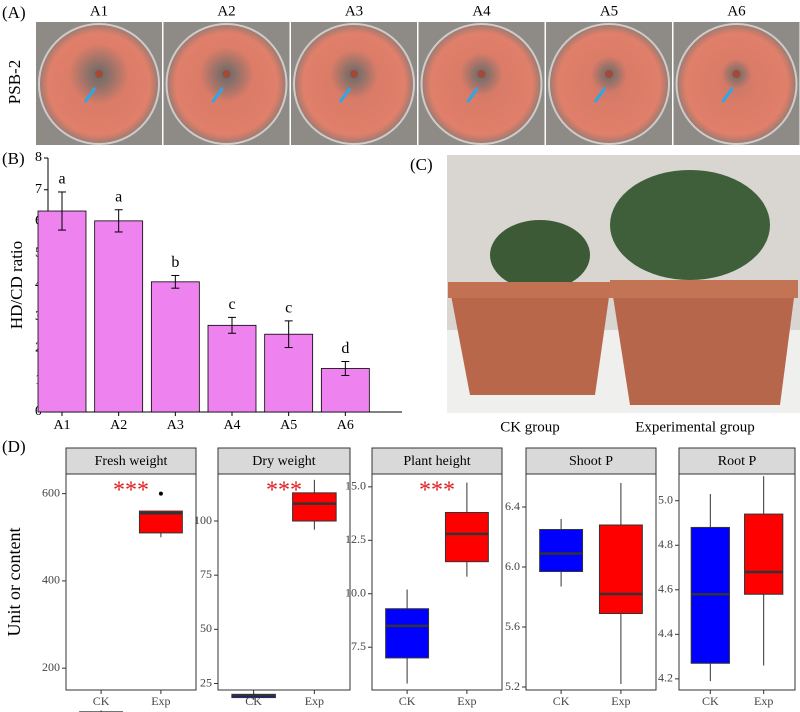  I want to click on facet-title: Shoot P, so click(591, 461).